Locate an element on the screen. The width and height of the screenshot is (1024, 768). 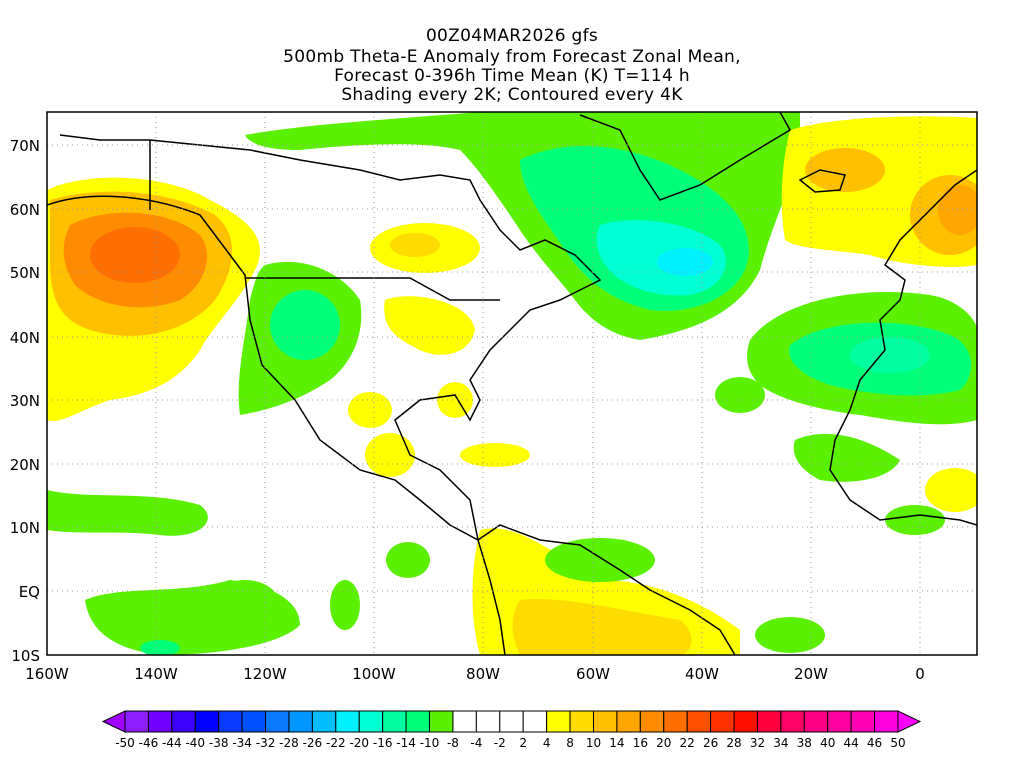
colorbar-label: 44 is located at coordinates (851, 743).